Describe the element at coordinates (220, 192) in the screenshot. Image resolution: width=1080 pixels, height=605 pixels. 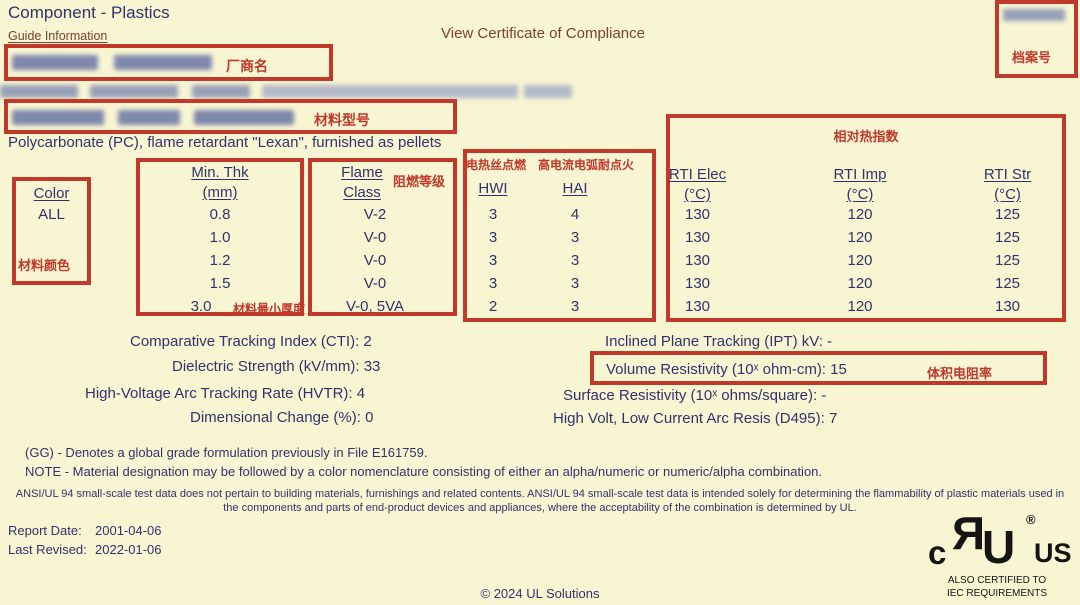
I see `column-header-min-thk-unit: (mm)` at that location.